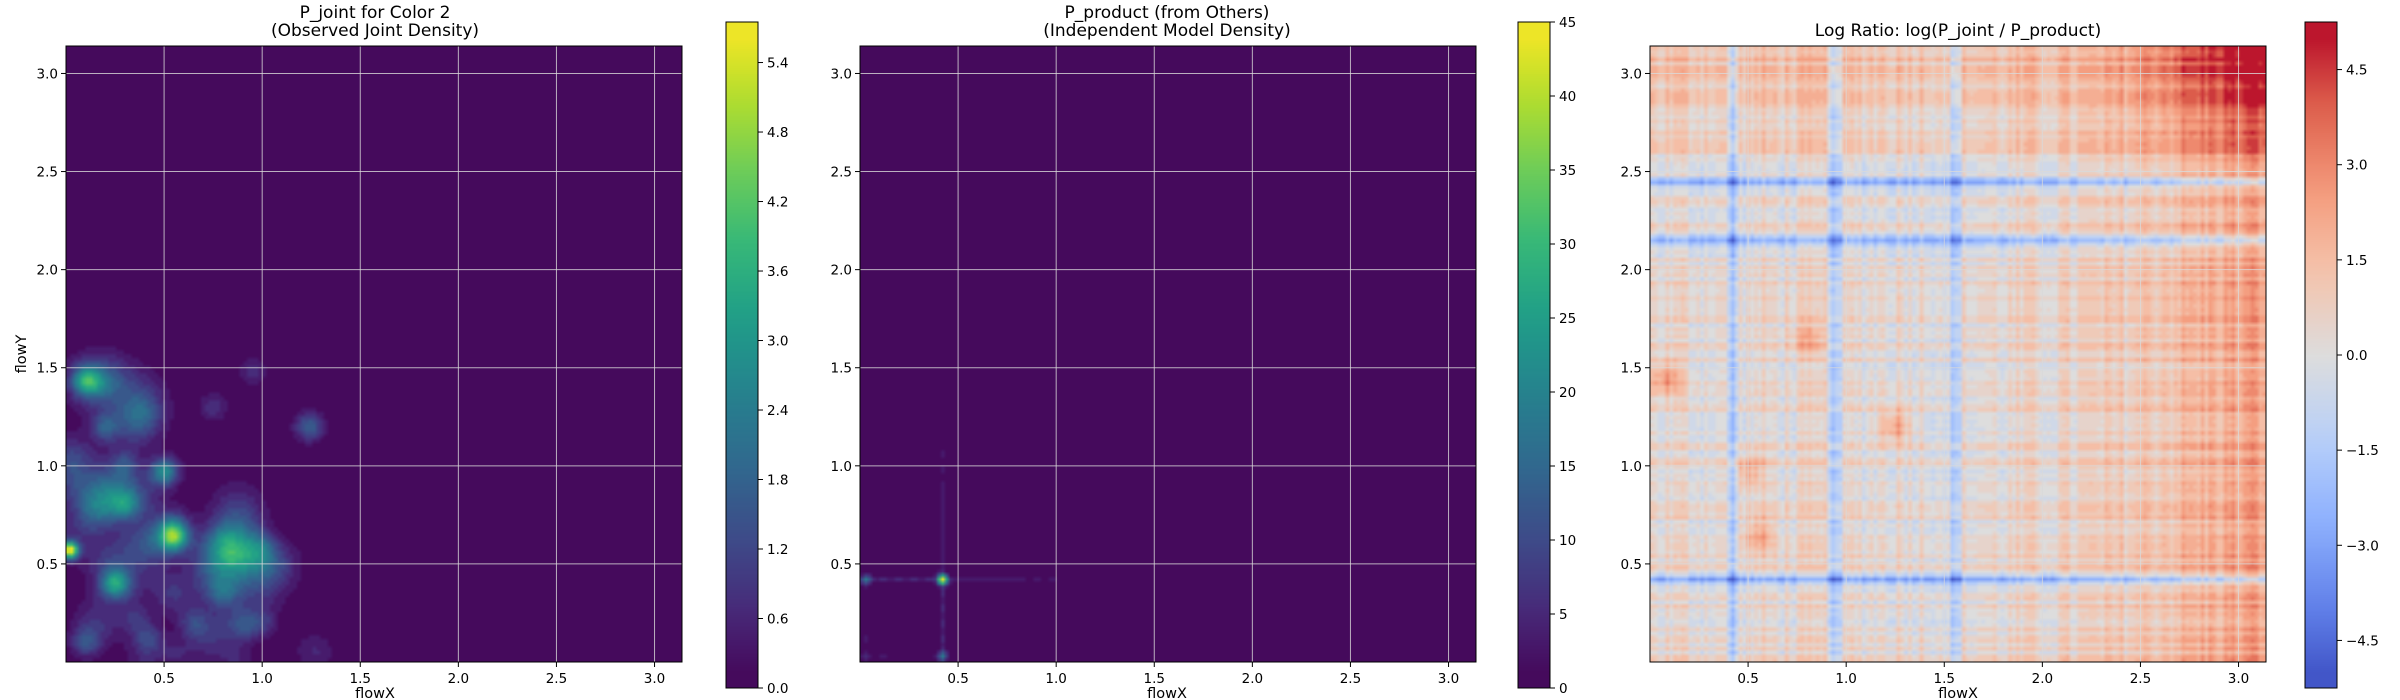 Image resolution: width=2400 pixels, height=700 pixels. What do you see at coordinates (2362, 641) in the screenshot?
I see `colorbar-tick-label: −4.5` at bounding box center [2362, 641].